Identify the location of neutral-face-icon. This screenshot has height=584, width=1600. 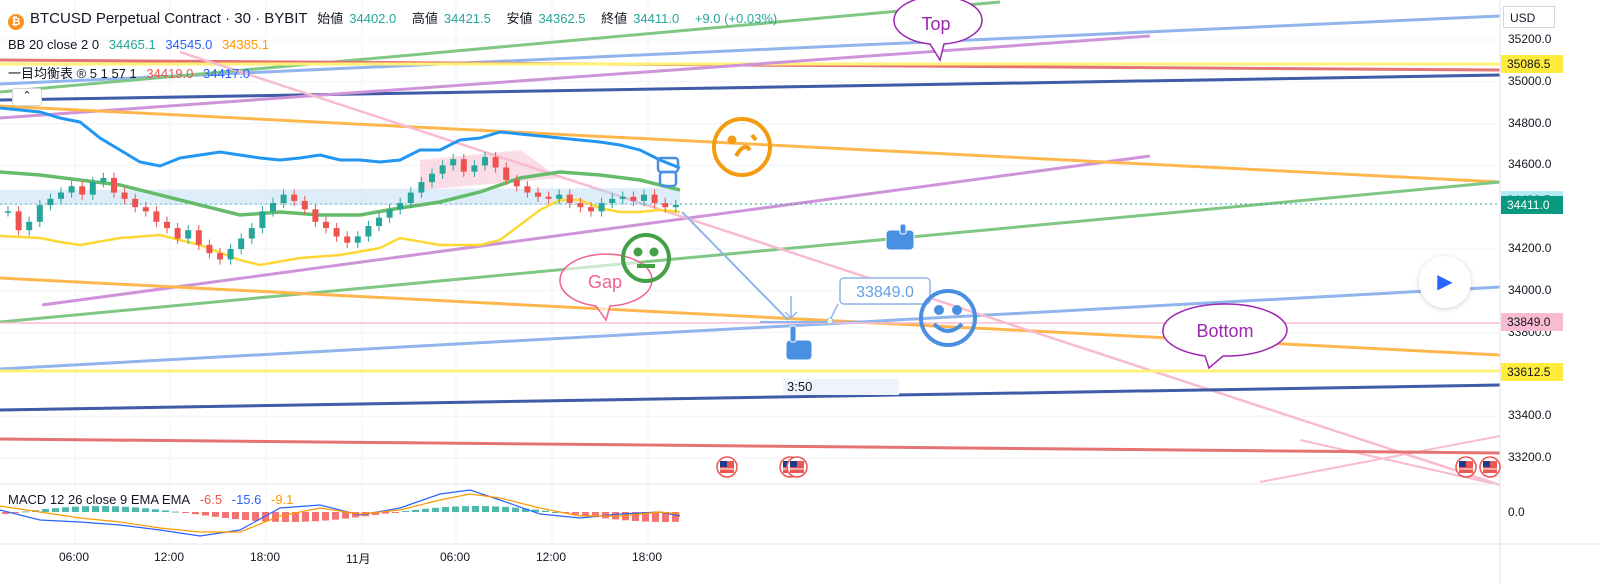
(646, 258).